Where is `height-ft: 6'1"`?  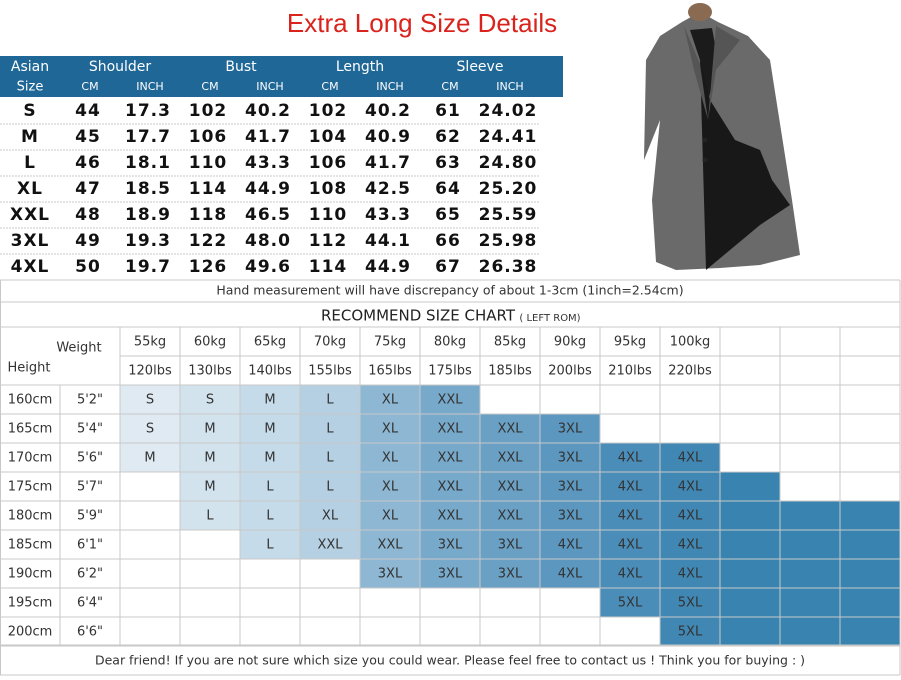
height-ft: 6'1" is located at coordinates (90, 545).